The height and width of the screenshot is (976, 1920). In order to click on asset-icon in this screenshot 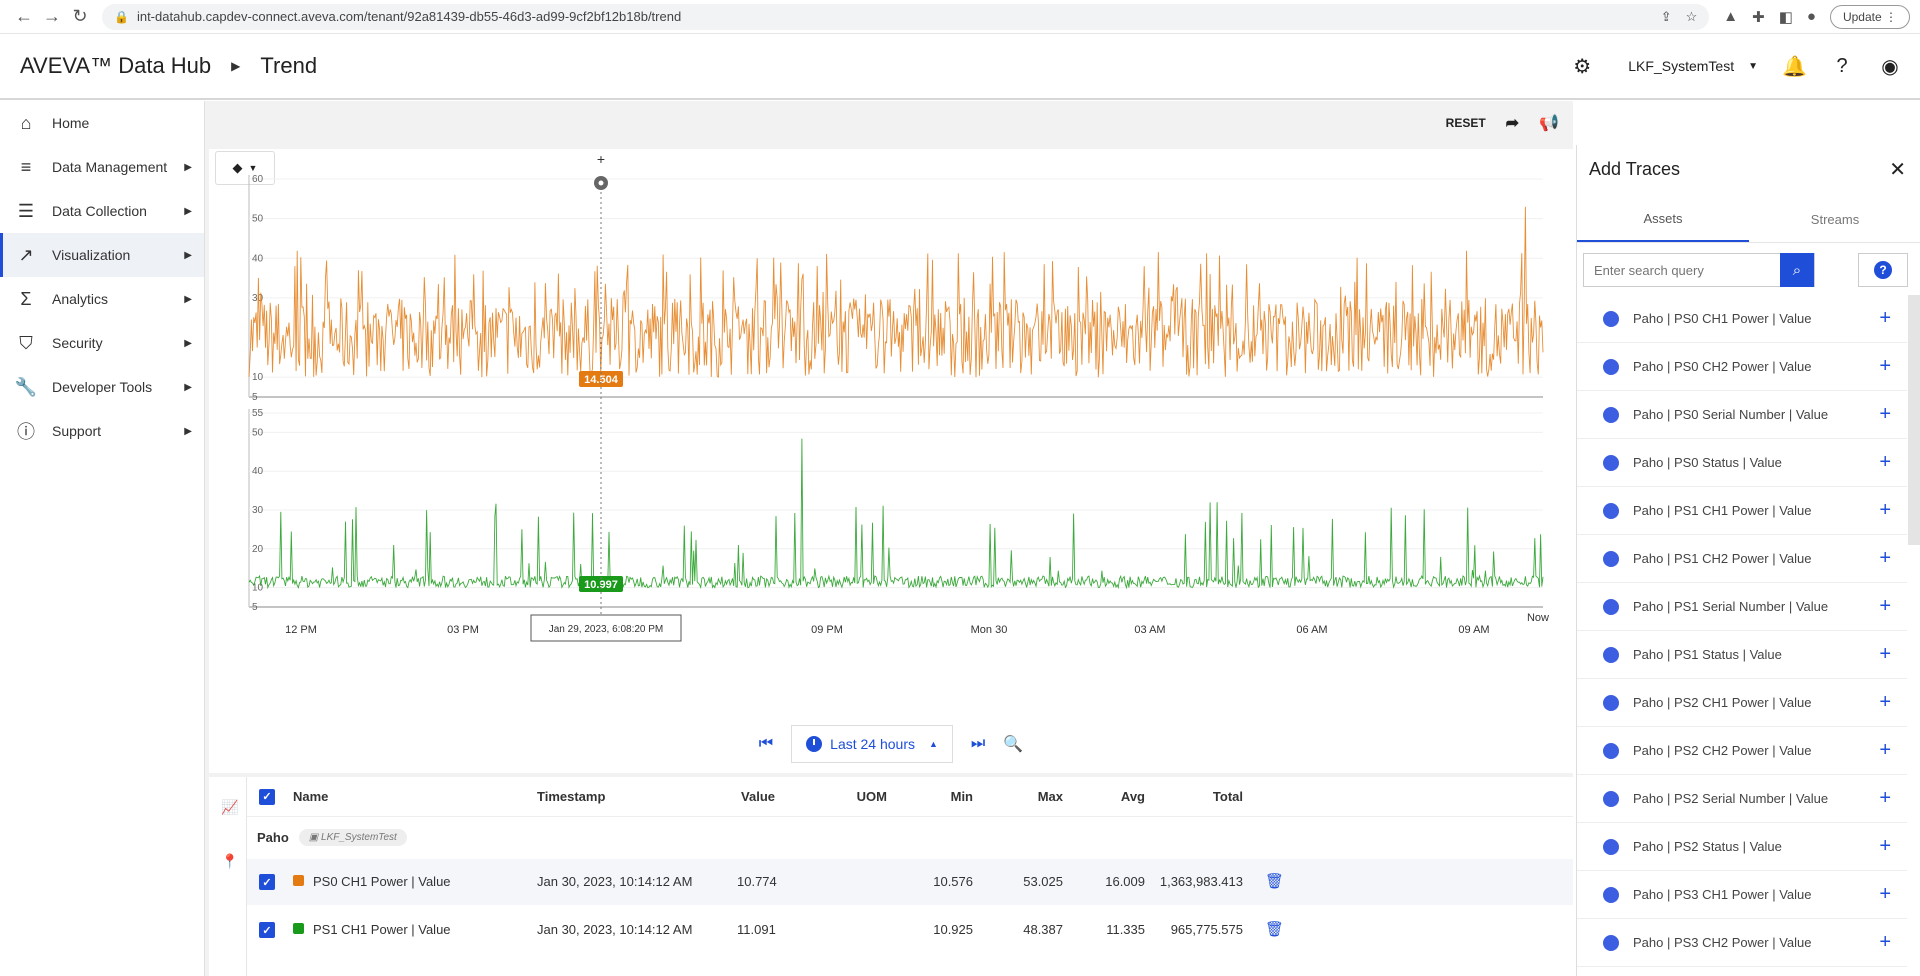, I will do `click(1611, 366)`.